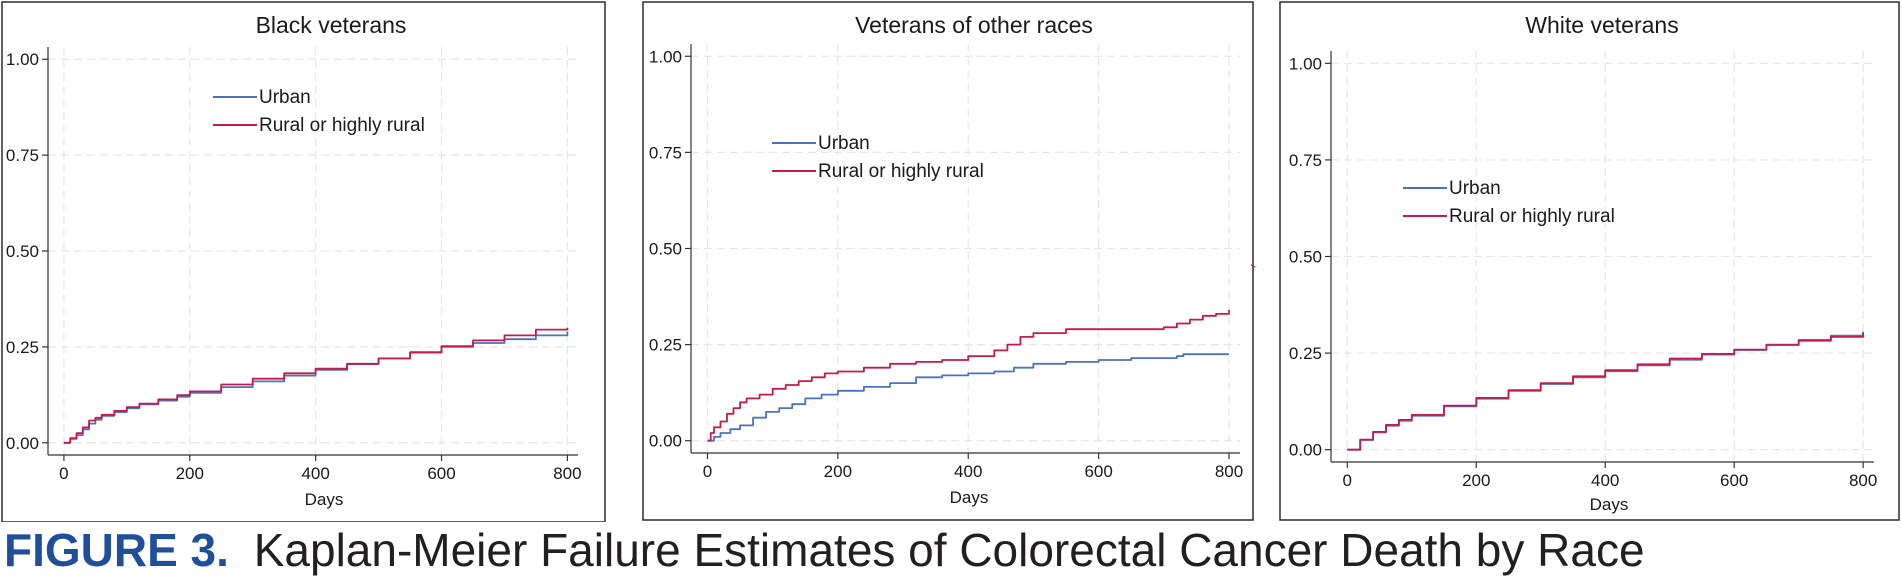 This screenshot has height=578, width=1902. I want to click on chart-title: Black veterans, so click(331, 25).